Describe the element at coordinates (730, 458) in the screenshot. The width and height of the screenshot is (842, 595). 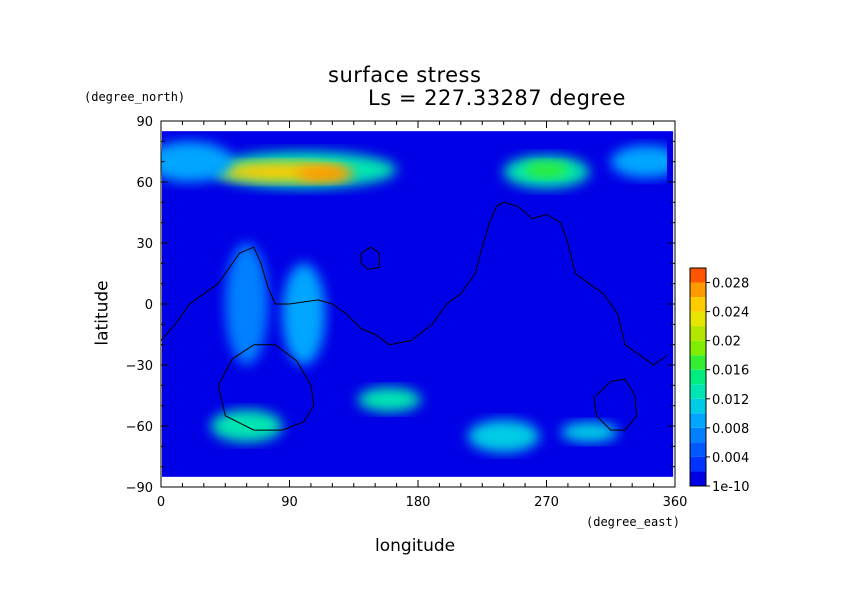
I see `colorbar-label: 0.004` at that location.